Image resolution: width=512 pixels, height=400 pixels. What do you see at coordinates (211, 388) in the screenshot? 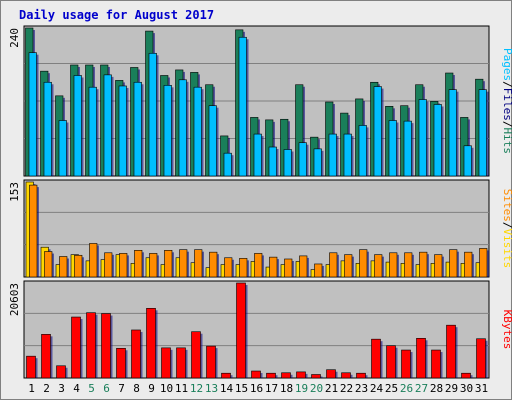
I see `x-tick-label: 13` at bounding box center [211, 388].